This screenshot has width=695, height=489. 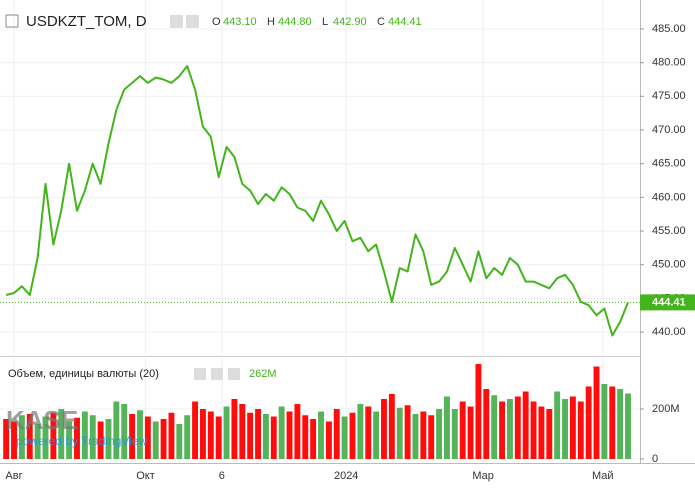 I want to click on ohlc-key: H, so click(x=271, y=22).